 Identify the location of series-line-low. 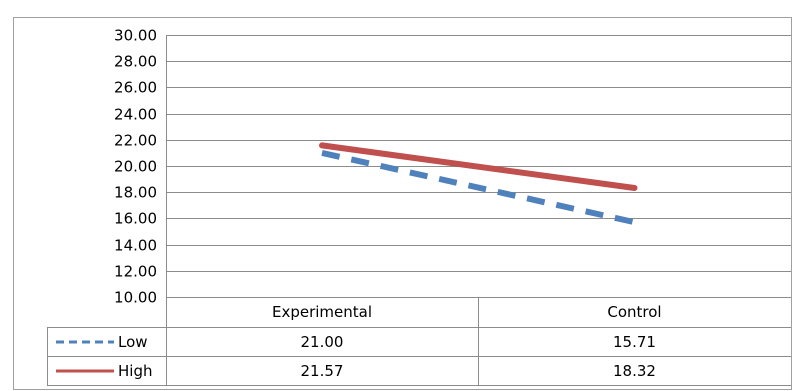
(478, 187).